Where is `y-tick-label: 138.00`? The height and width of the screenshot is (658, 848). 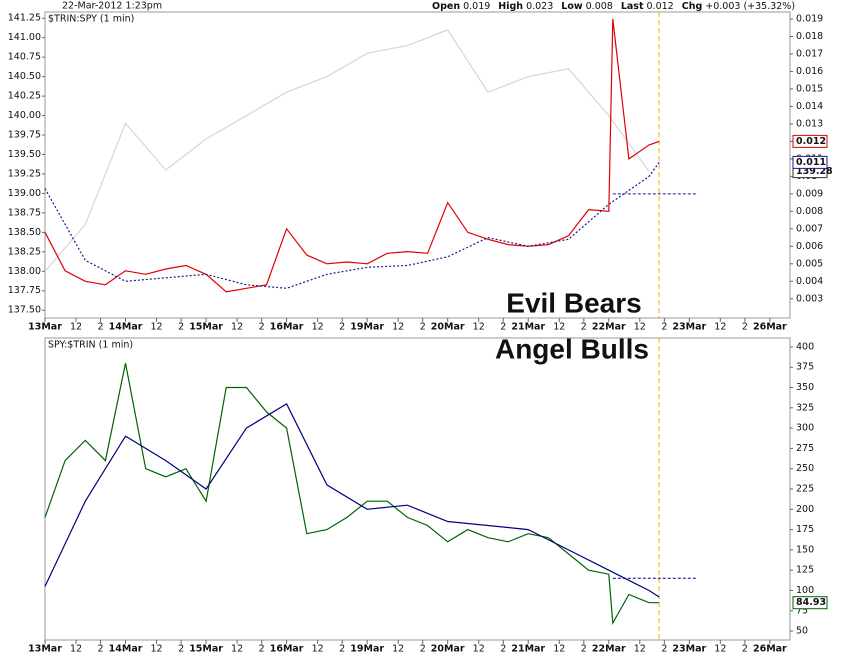
y-tick-label: 138.00 is located at coordinates (24, 271).